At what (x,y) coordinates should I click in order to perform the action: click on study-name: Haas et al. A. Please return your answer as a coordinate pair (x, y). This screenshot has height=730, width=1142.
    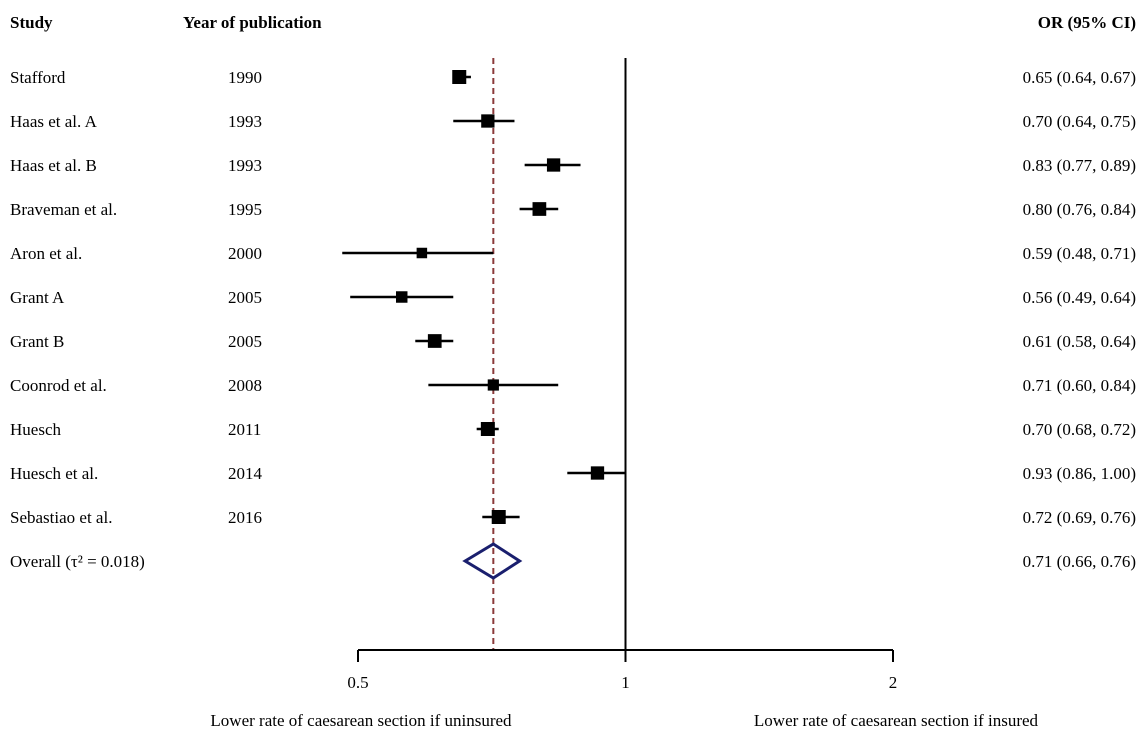
    Looking at the image, I should click on (54, 121).